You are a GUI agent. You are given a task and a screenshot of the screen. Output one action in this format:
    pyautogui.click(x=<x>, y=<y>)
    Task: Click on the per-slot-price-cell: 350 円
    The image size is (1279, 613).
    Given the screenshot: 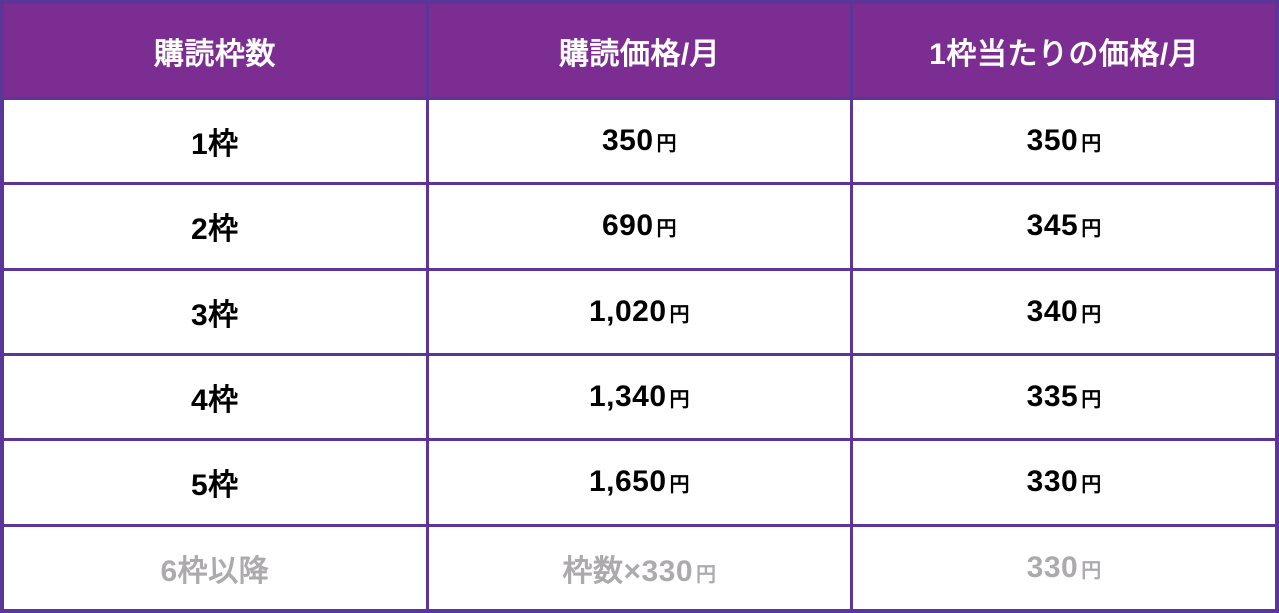 What is the action you would take?
    pyautogui.click(x=1062, y=141)
    